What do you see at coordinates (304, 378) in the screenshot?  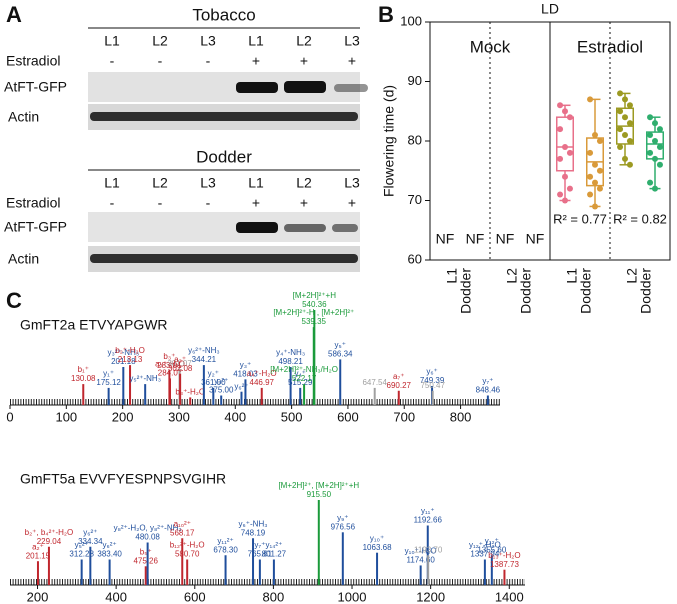 I see `peak-mz: 522.17` at bounding box center [304, 378].